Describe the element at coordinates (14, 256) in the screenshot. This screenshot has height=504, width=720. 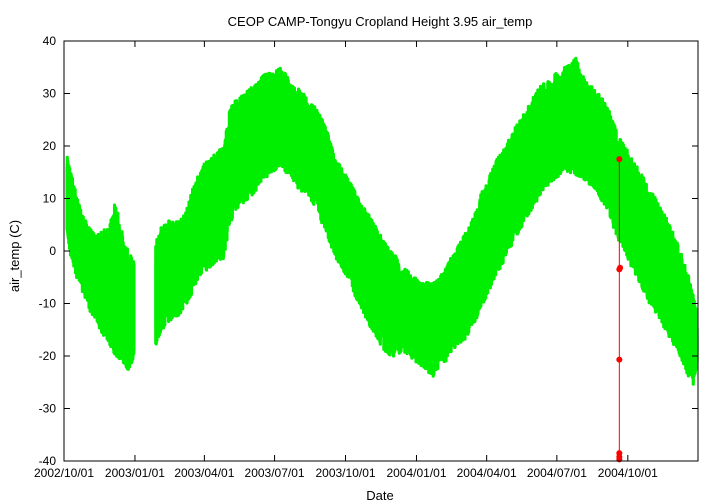
I see `y-axis-label: air_temp (C)` at that location.